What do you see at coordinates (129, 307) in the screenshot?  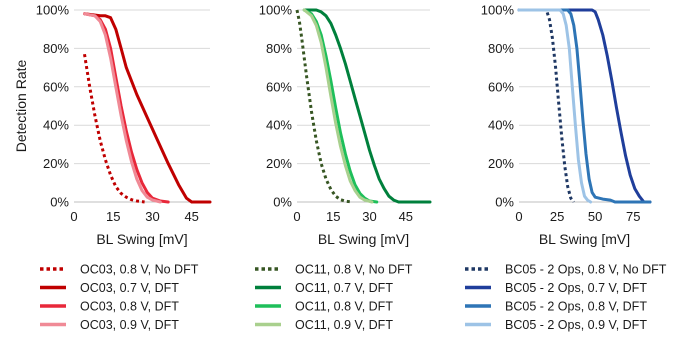 I see `legend-label: OC03, 0.8 V, DFT` at bounding box center [129, 307].